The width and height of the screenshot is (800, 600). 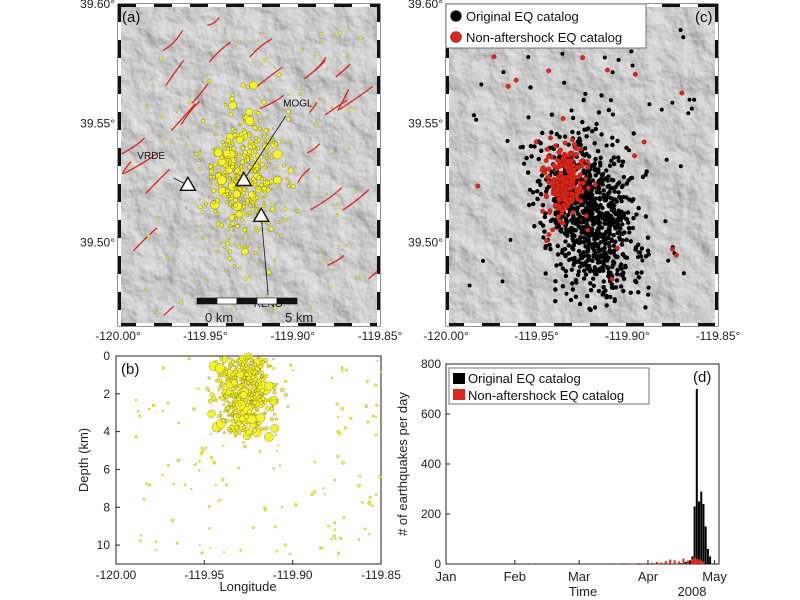 I want to click on scale-bar-segment, so click(x=247, y=301).